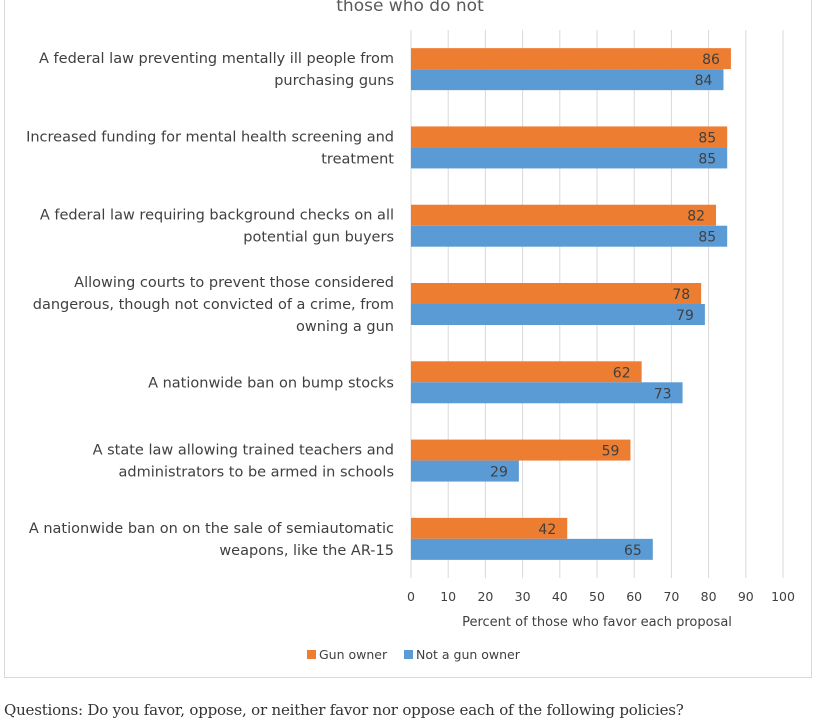 The width and height of the screenshot is (820, 720). What do you see at coordinates (783, 596) in the screenshot?
I see `x-tick-label: 100` at bounding box center [783, 596].